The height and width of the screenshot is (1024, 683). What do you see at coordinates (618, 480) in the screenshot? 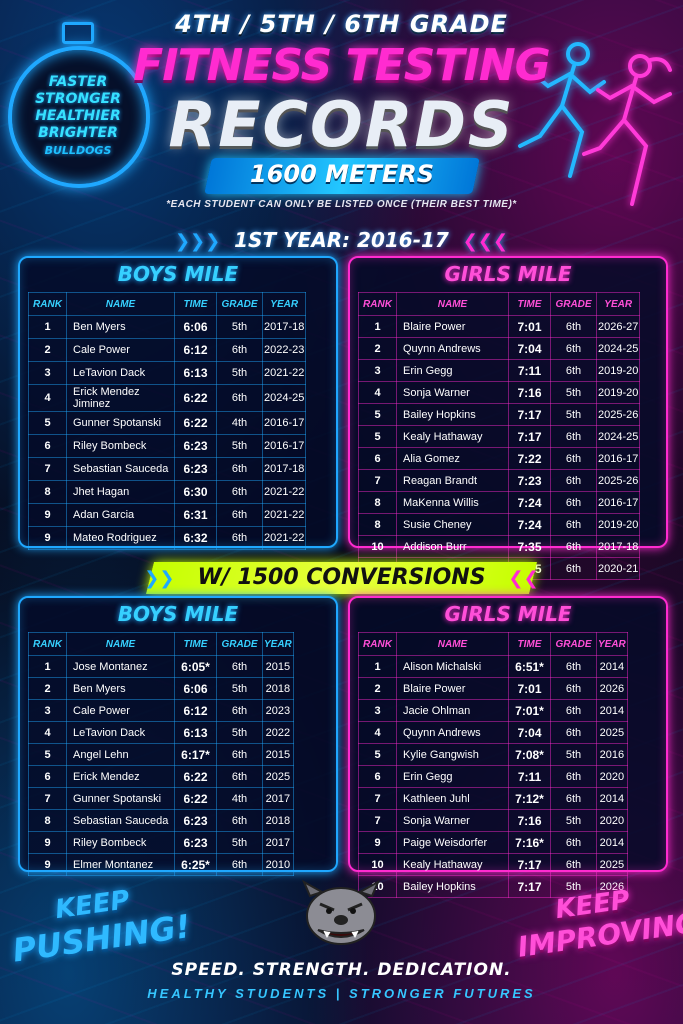
I see `cell-year: 2025-26` at bounding box center [618, 480].